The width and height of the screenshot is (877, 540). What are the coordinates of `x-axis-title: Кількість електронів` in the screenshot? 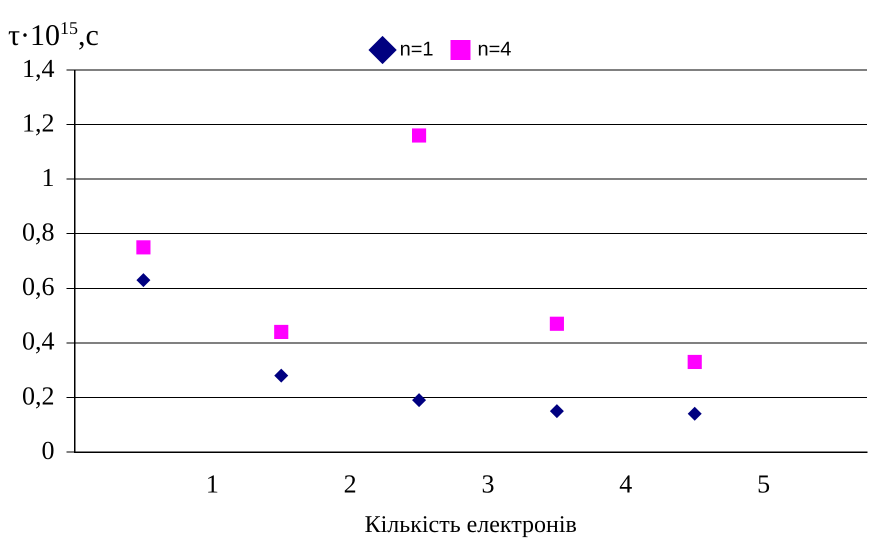 It's located at (470, 525).